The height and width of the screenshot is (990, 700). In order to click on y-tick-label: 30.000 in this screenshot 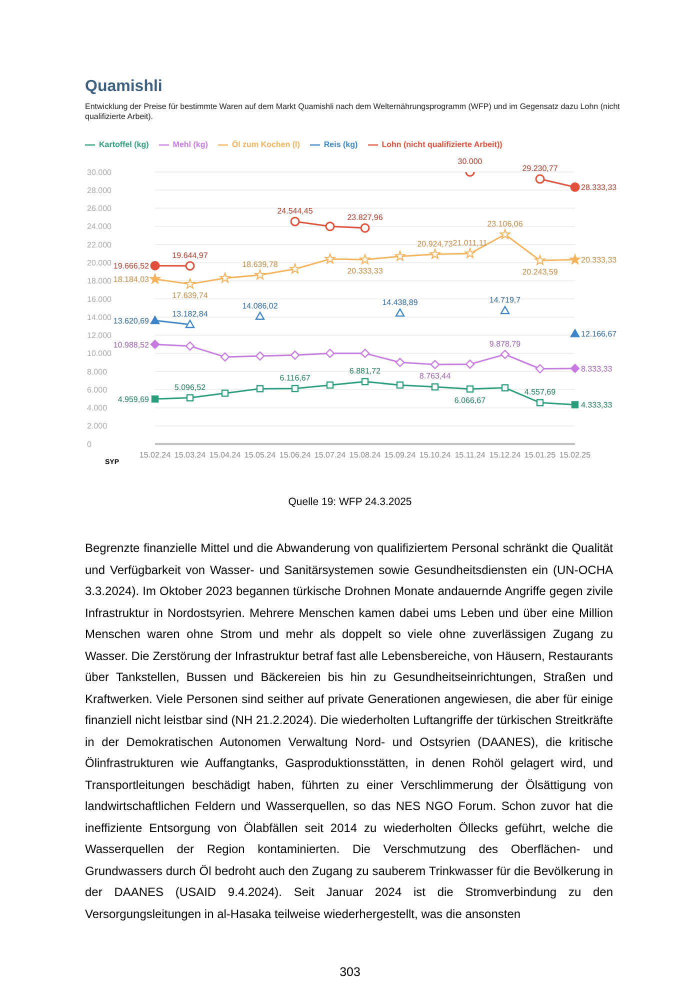, I will do `click(99, 172)`.